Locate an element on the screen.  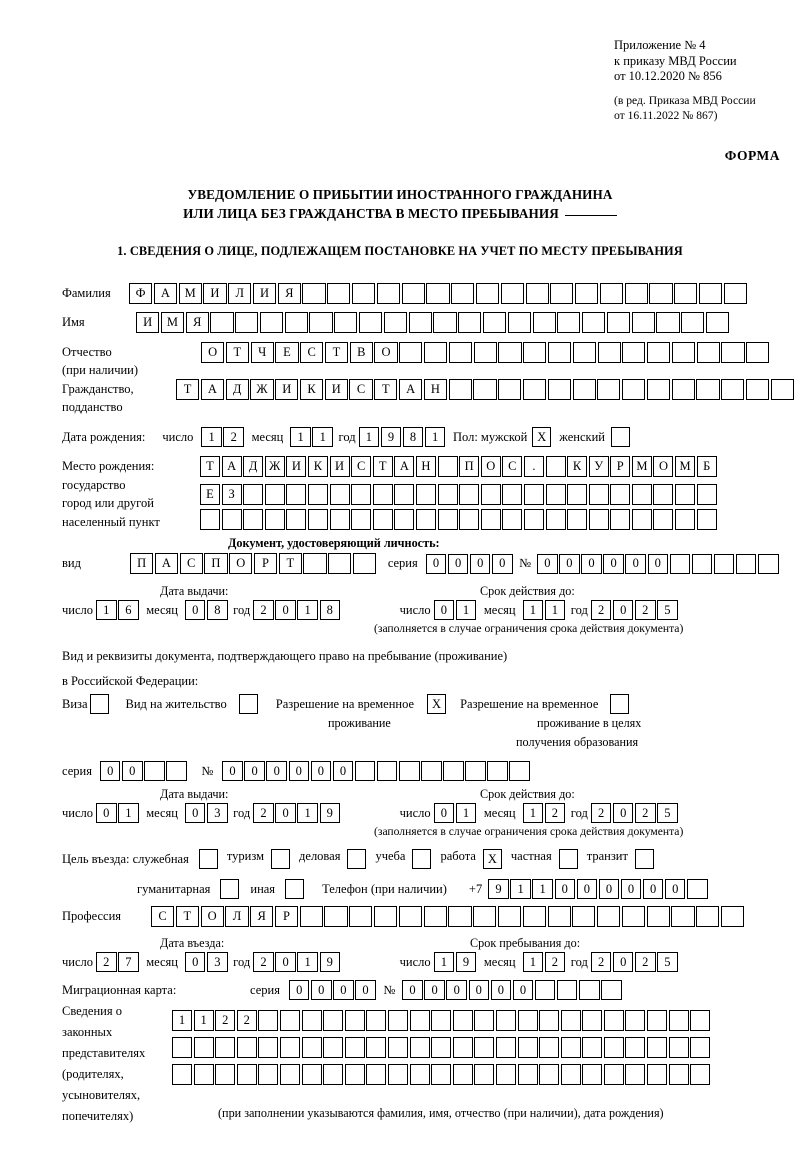
char-cell: Е is located at coordinates (210, 494).